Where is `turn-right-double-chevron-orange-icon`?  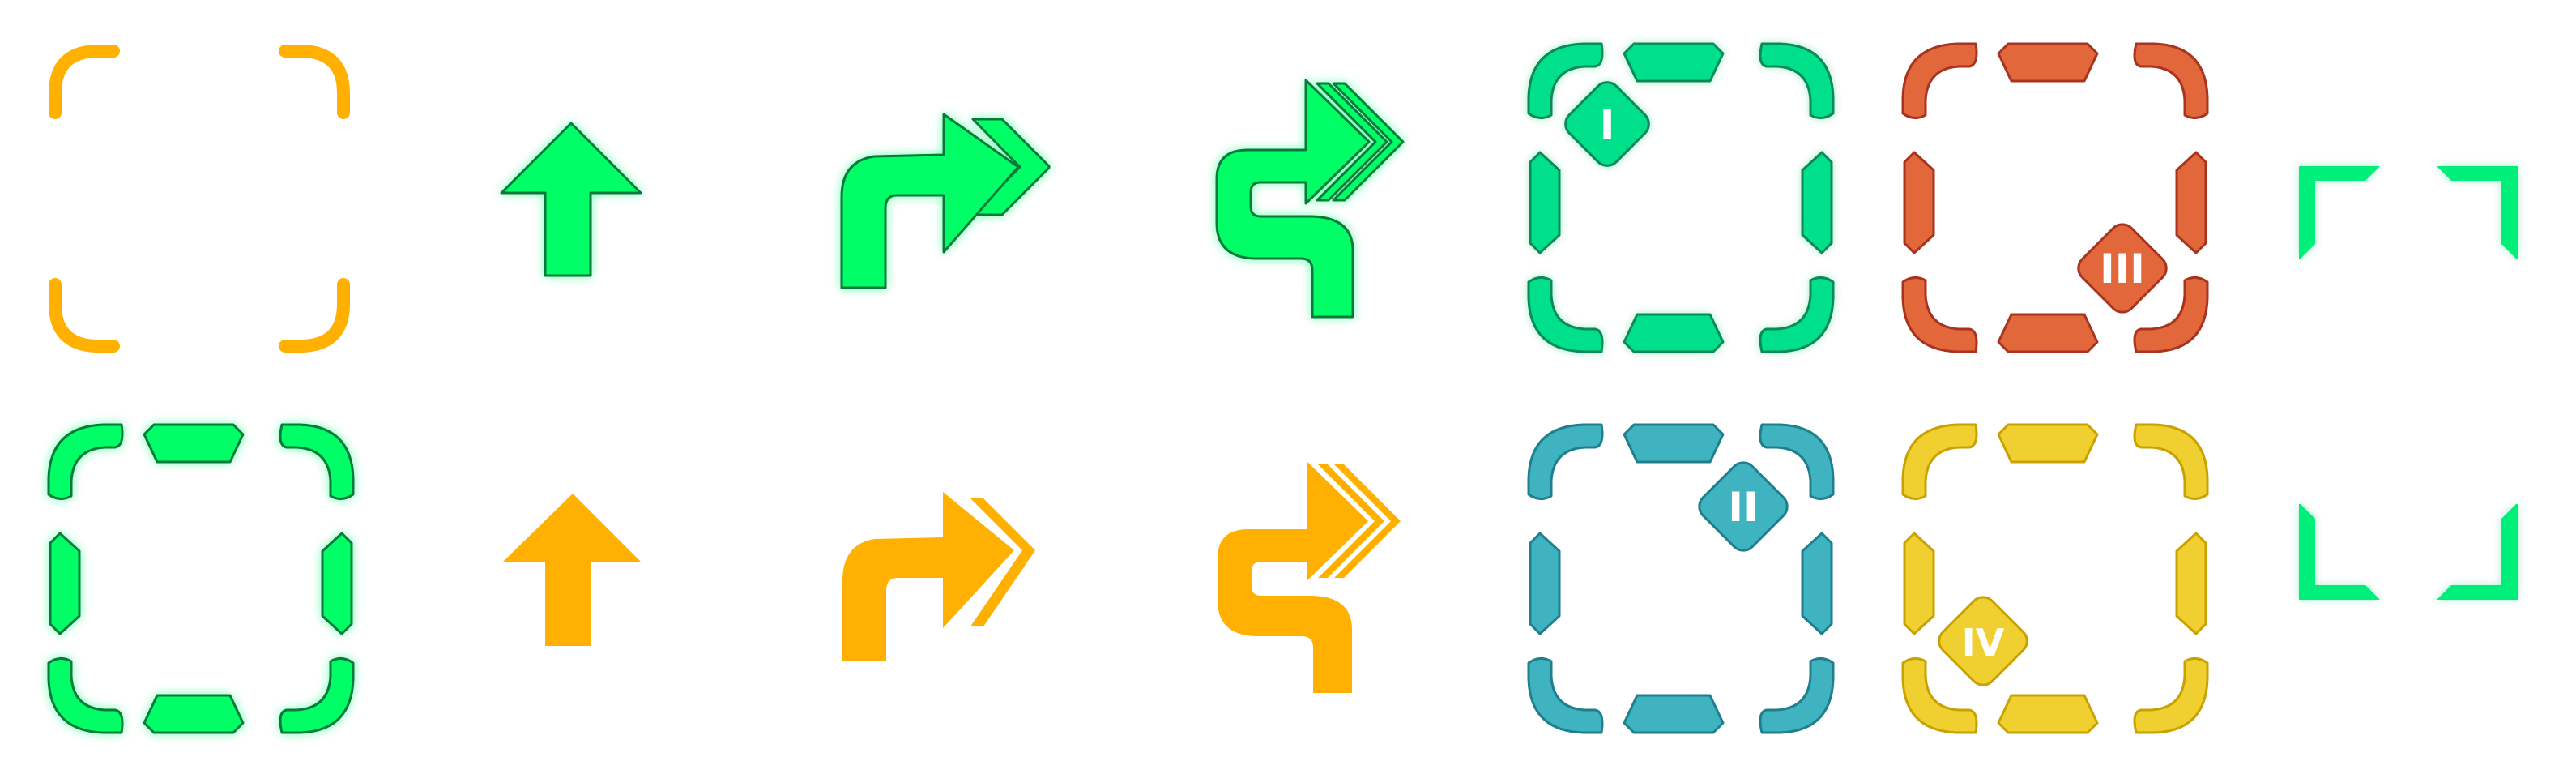
turn-right-double-chevron-orange-icon is located at coordinates (946, 581).